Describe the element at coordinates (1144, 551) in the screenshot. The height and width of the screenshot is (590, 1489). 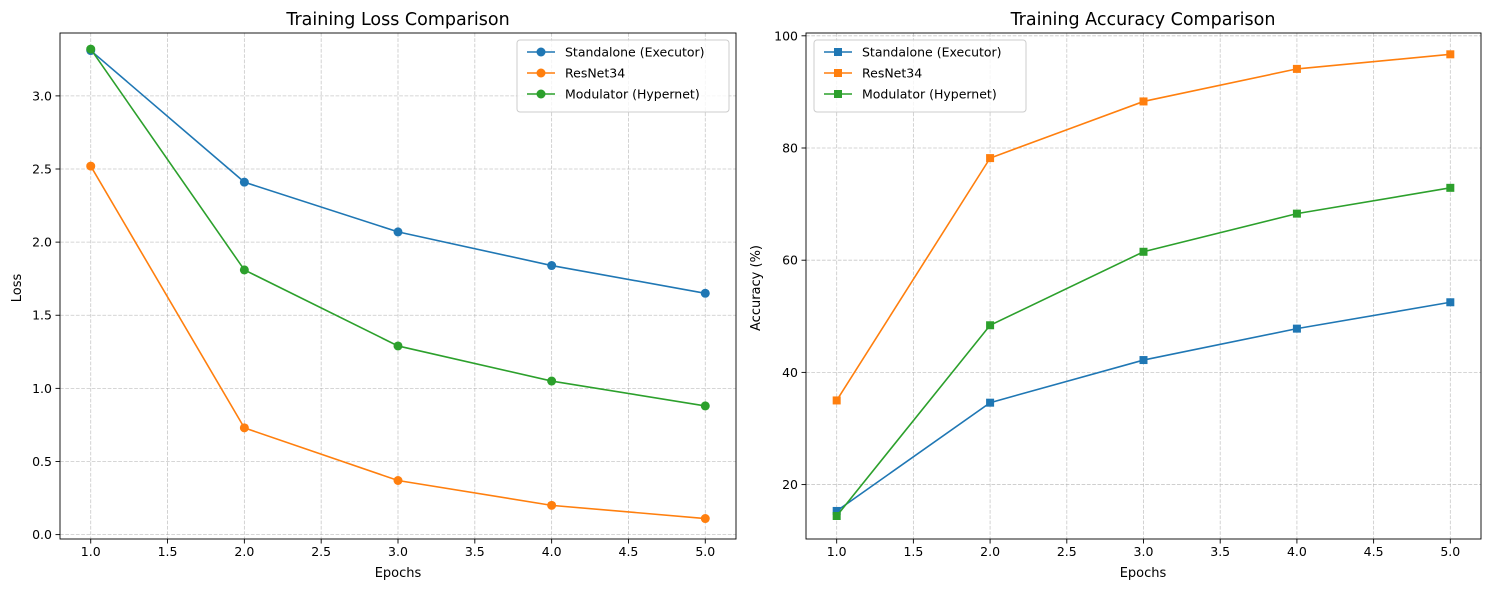
I see `accuracy-x-tick-label: 3.0` at that location.